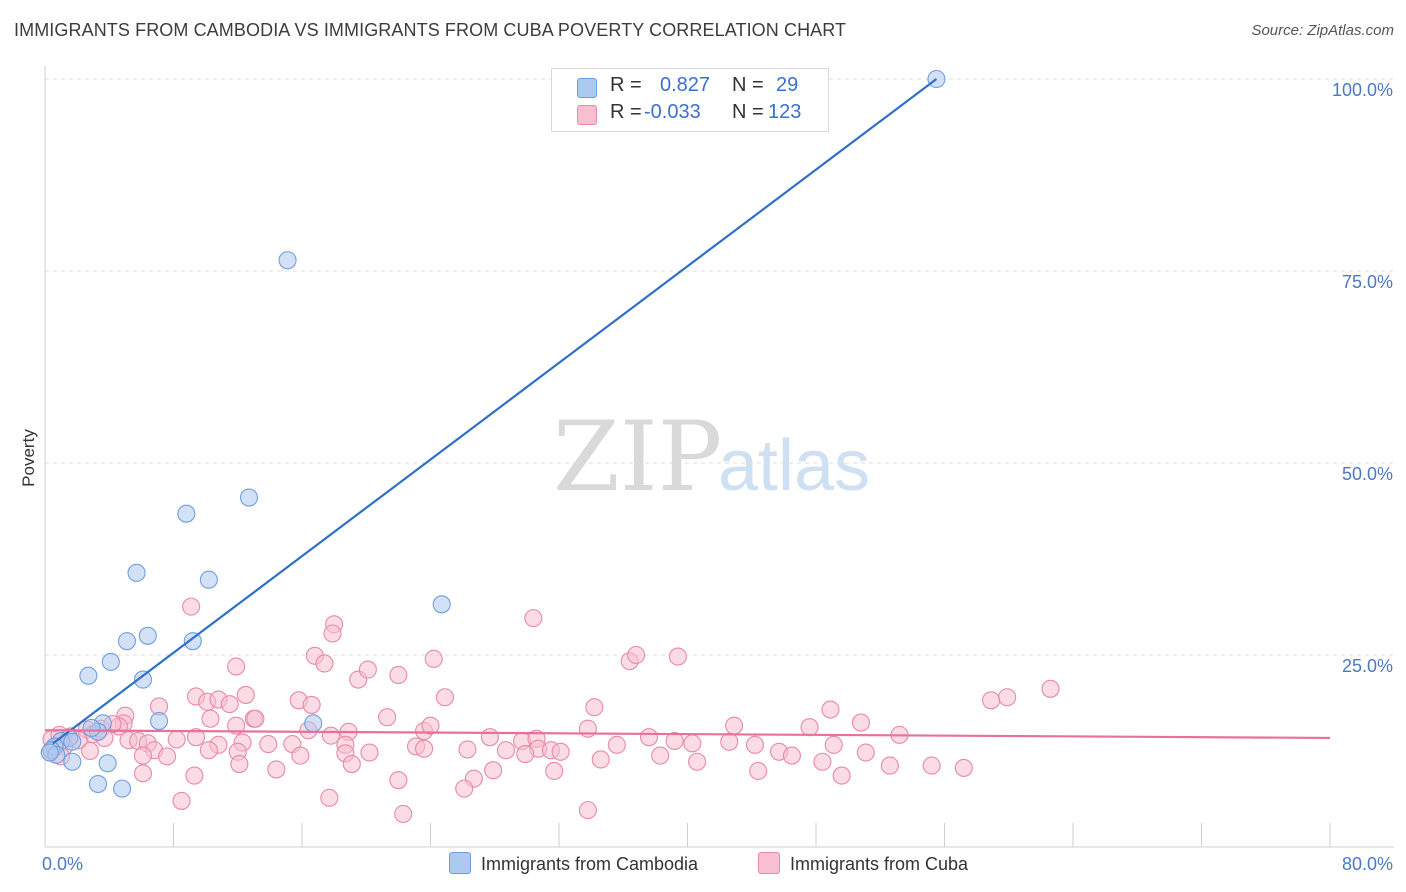 This screenshot has height=892, width=1406. I want to click on stats-legend: R = 0.827 N = 29 R = -0.033 N = 123, so click(690, 100).